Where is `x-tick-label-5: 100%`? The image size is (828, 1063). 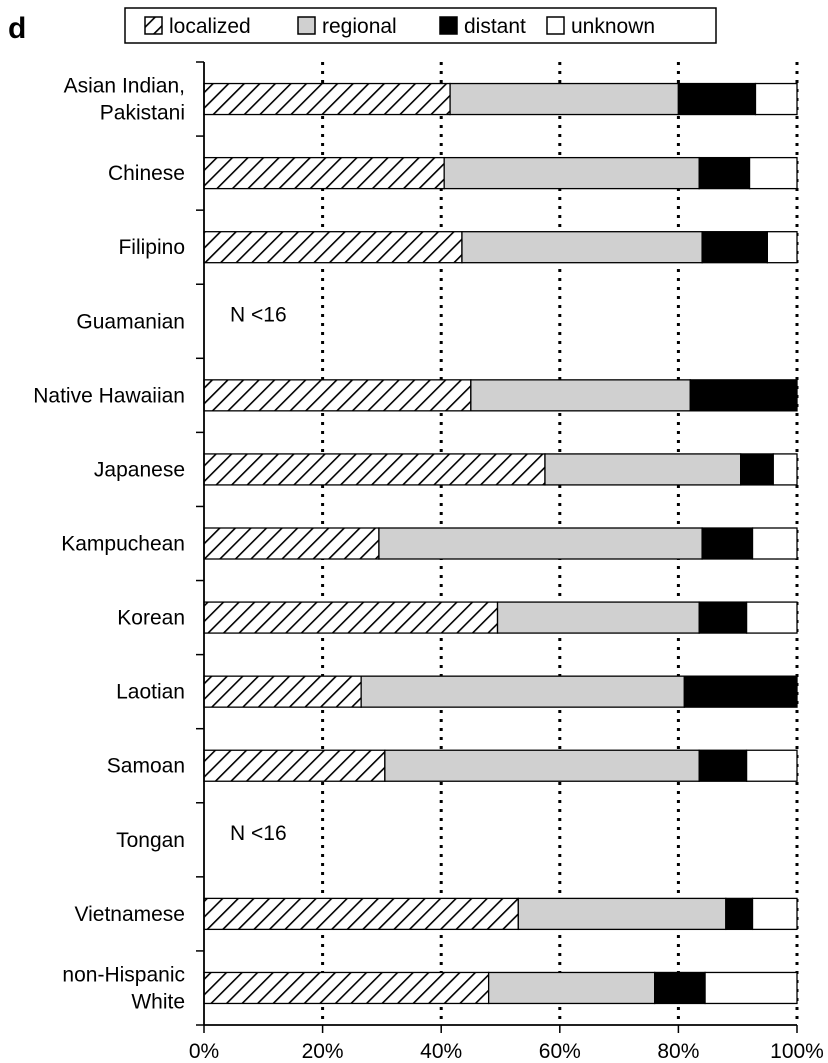
x-tick-label-5: 100% is located at coordinates (797, 1051).